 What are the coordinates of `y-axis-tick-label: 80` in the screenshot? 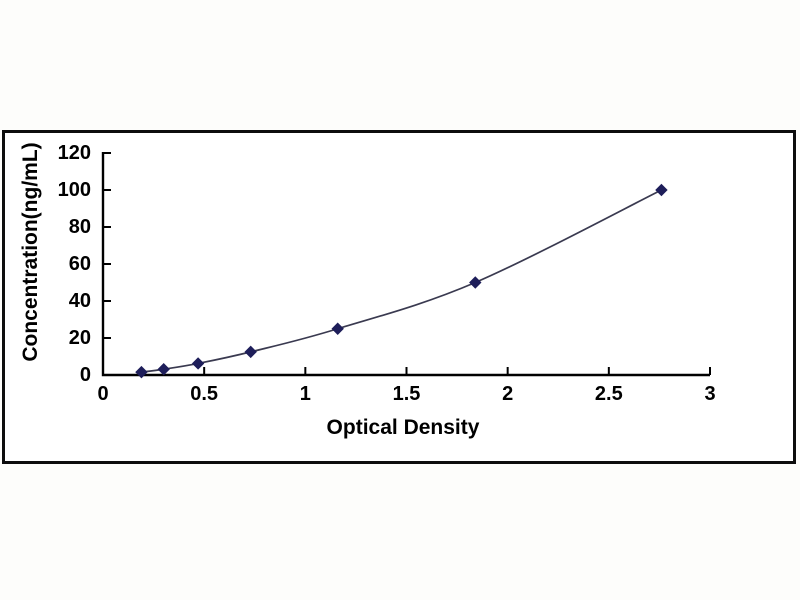 It's located at (79, 227).